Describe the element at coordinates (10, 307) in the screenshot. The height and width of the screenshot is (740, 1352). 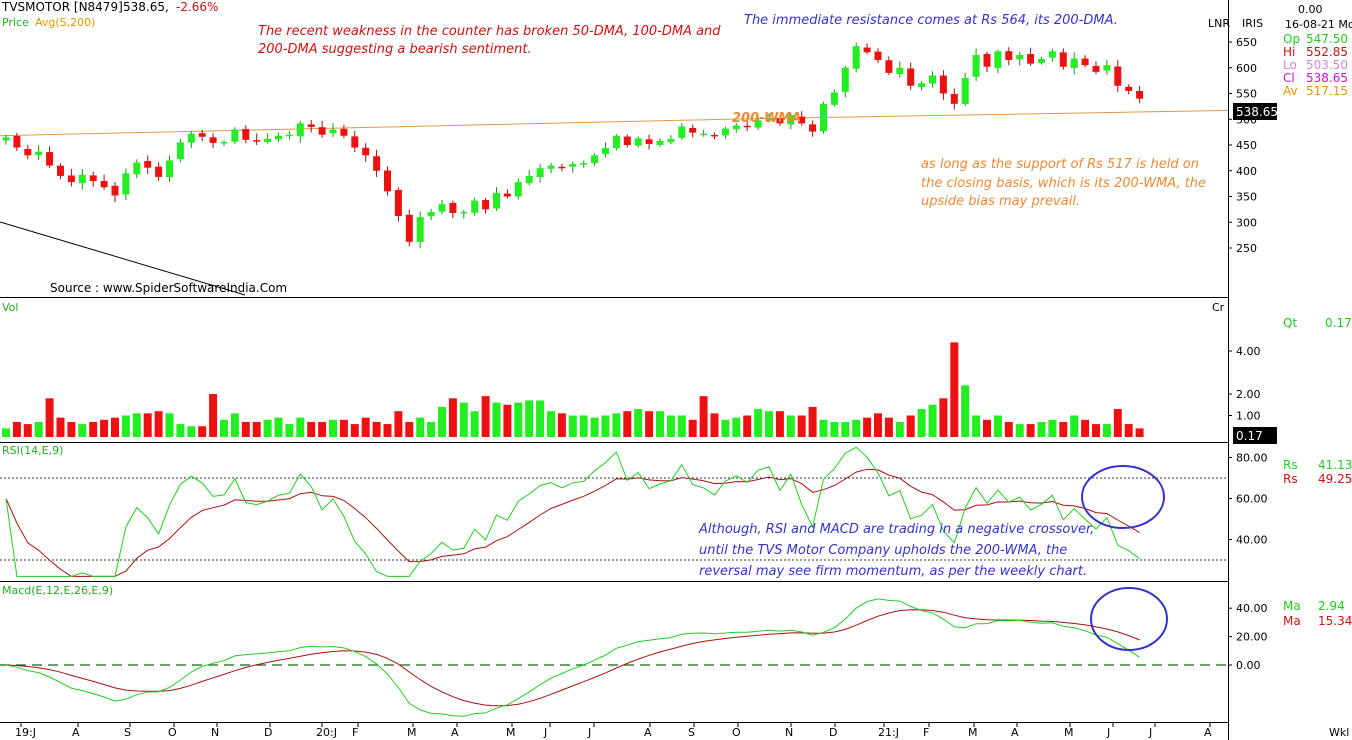
I see `vol-label: Vol` at that location.